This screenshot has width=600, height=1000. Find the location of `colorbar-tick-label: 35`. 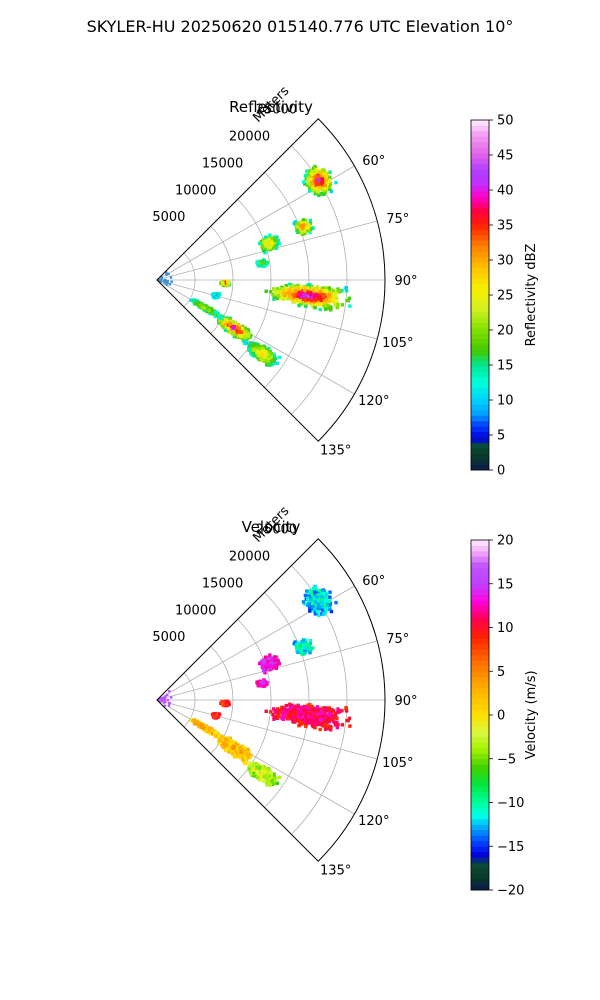

colorbar-tick-label: 35 is located at coordinates (505, 226).